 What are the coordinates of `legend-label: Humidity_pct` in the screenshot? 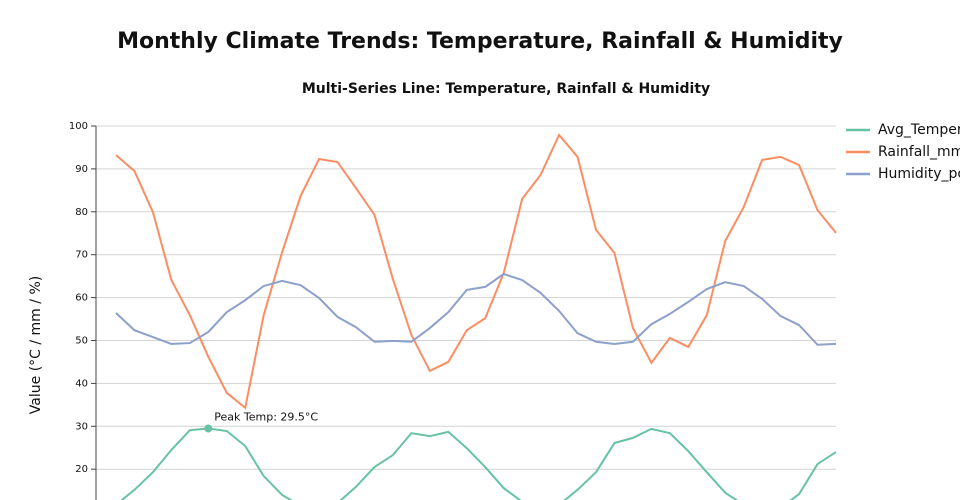 It's located at (919, 174).